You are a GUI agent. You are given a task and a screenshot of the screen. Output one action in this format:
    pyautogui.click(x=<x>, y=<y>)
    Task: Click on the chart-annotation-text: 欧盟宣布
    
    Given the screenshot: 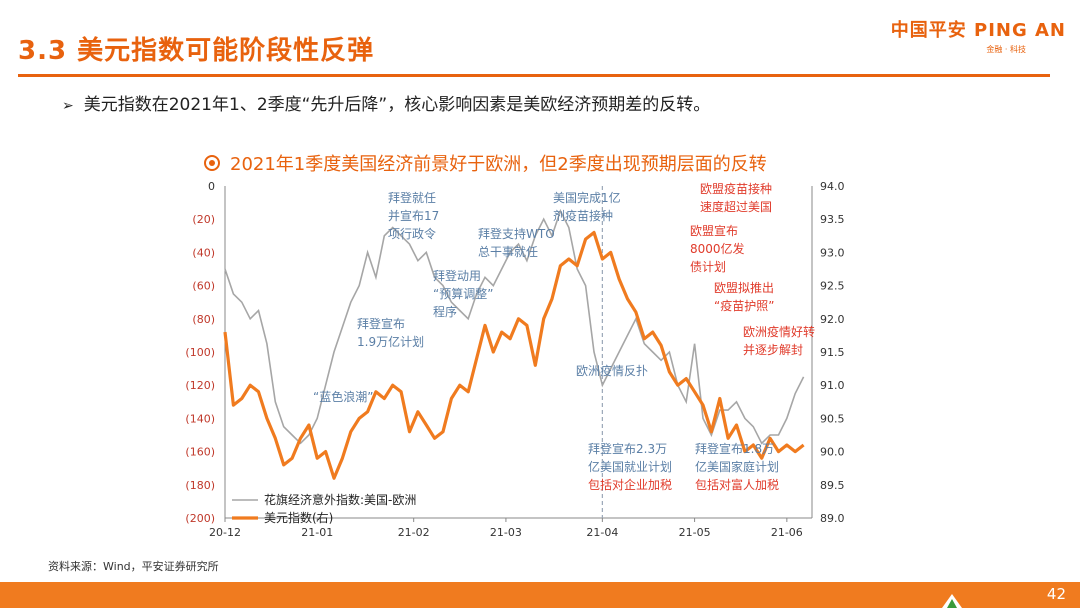 What is the action you would take?
    pyautogui.click(x=714, y=230)
    